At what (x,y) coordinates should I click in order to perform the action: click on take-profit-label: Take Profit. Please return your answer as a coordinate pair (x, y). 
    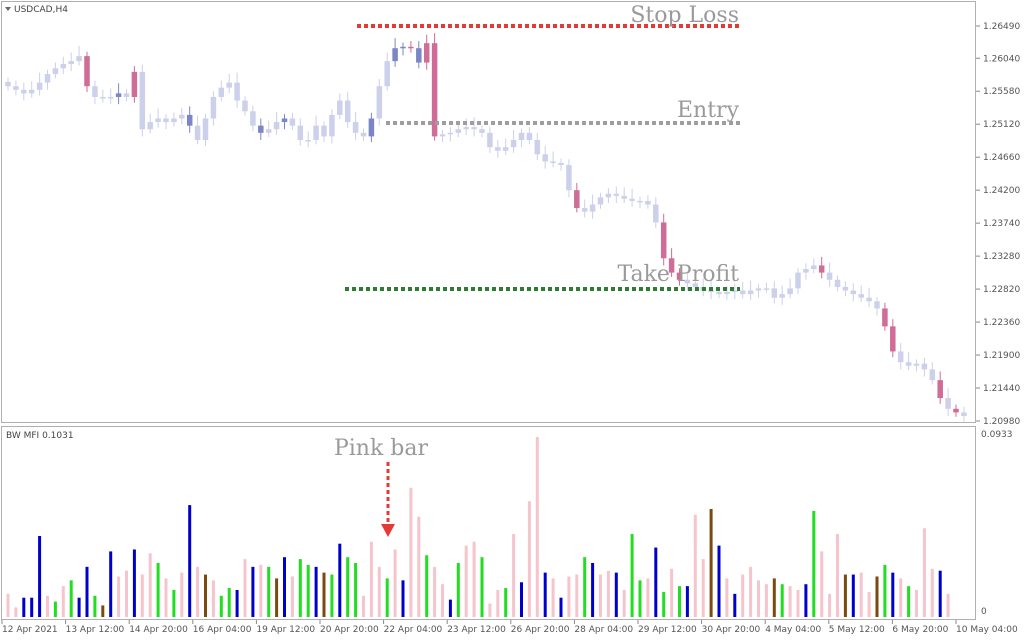
    Looking at the image, I should click on (678, 274).